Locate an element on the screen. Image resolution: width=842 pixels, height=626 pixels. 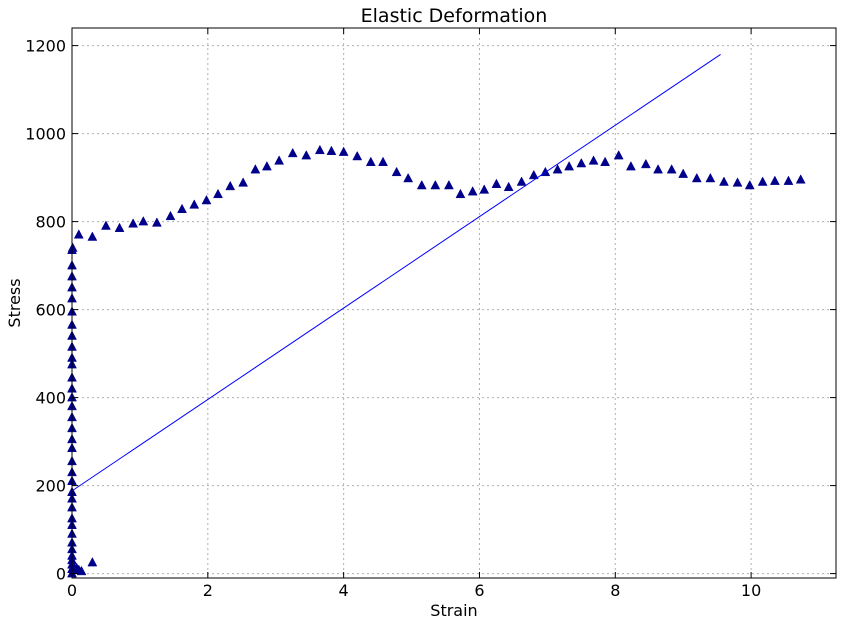
y-tick-label: 0 is located at coordinates (61, 574).